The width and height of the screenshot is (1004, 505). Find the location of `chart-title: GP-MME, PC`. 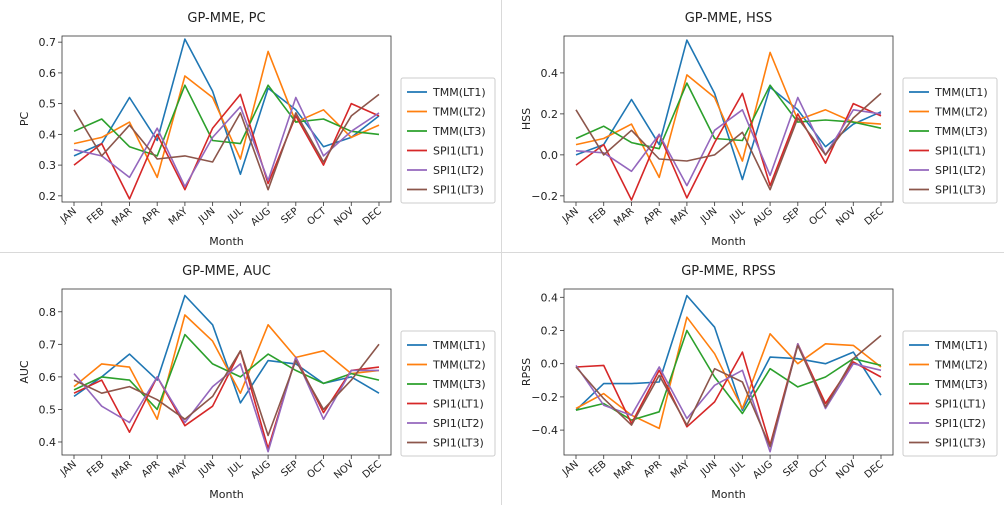

chart-title: GP-MME, PC is located at coordinates (226, 18).